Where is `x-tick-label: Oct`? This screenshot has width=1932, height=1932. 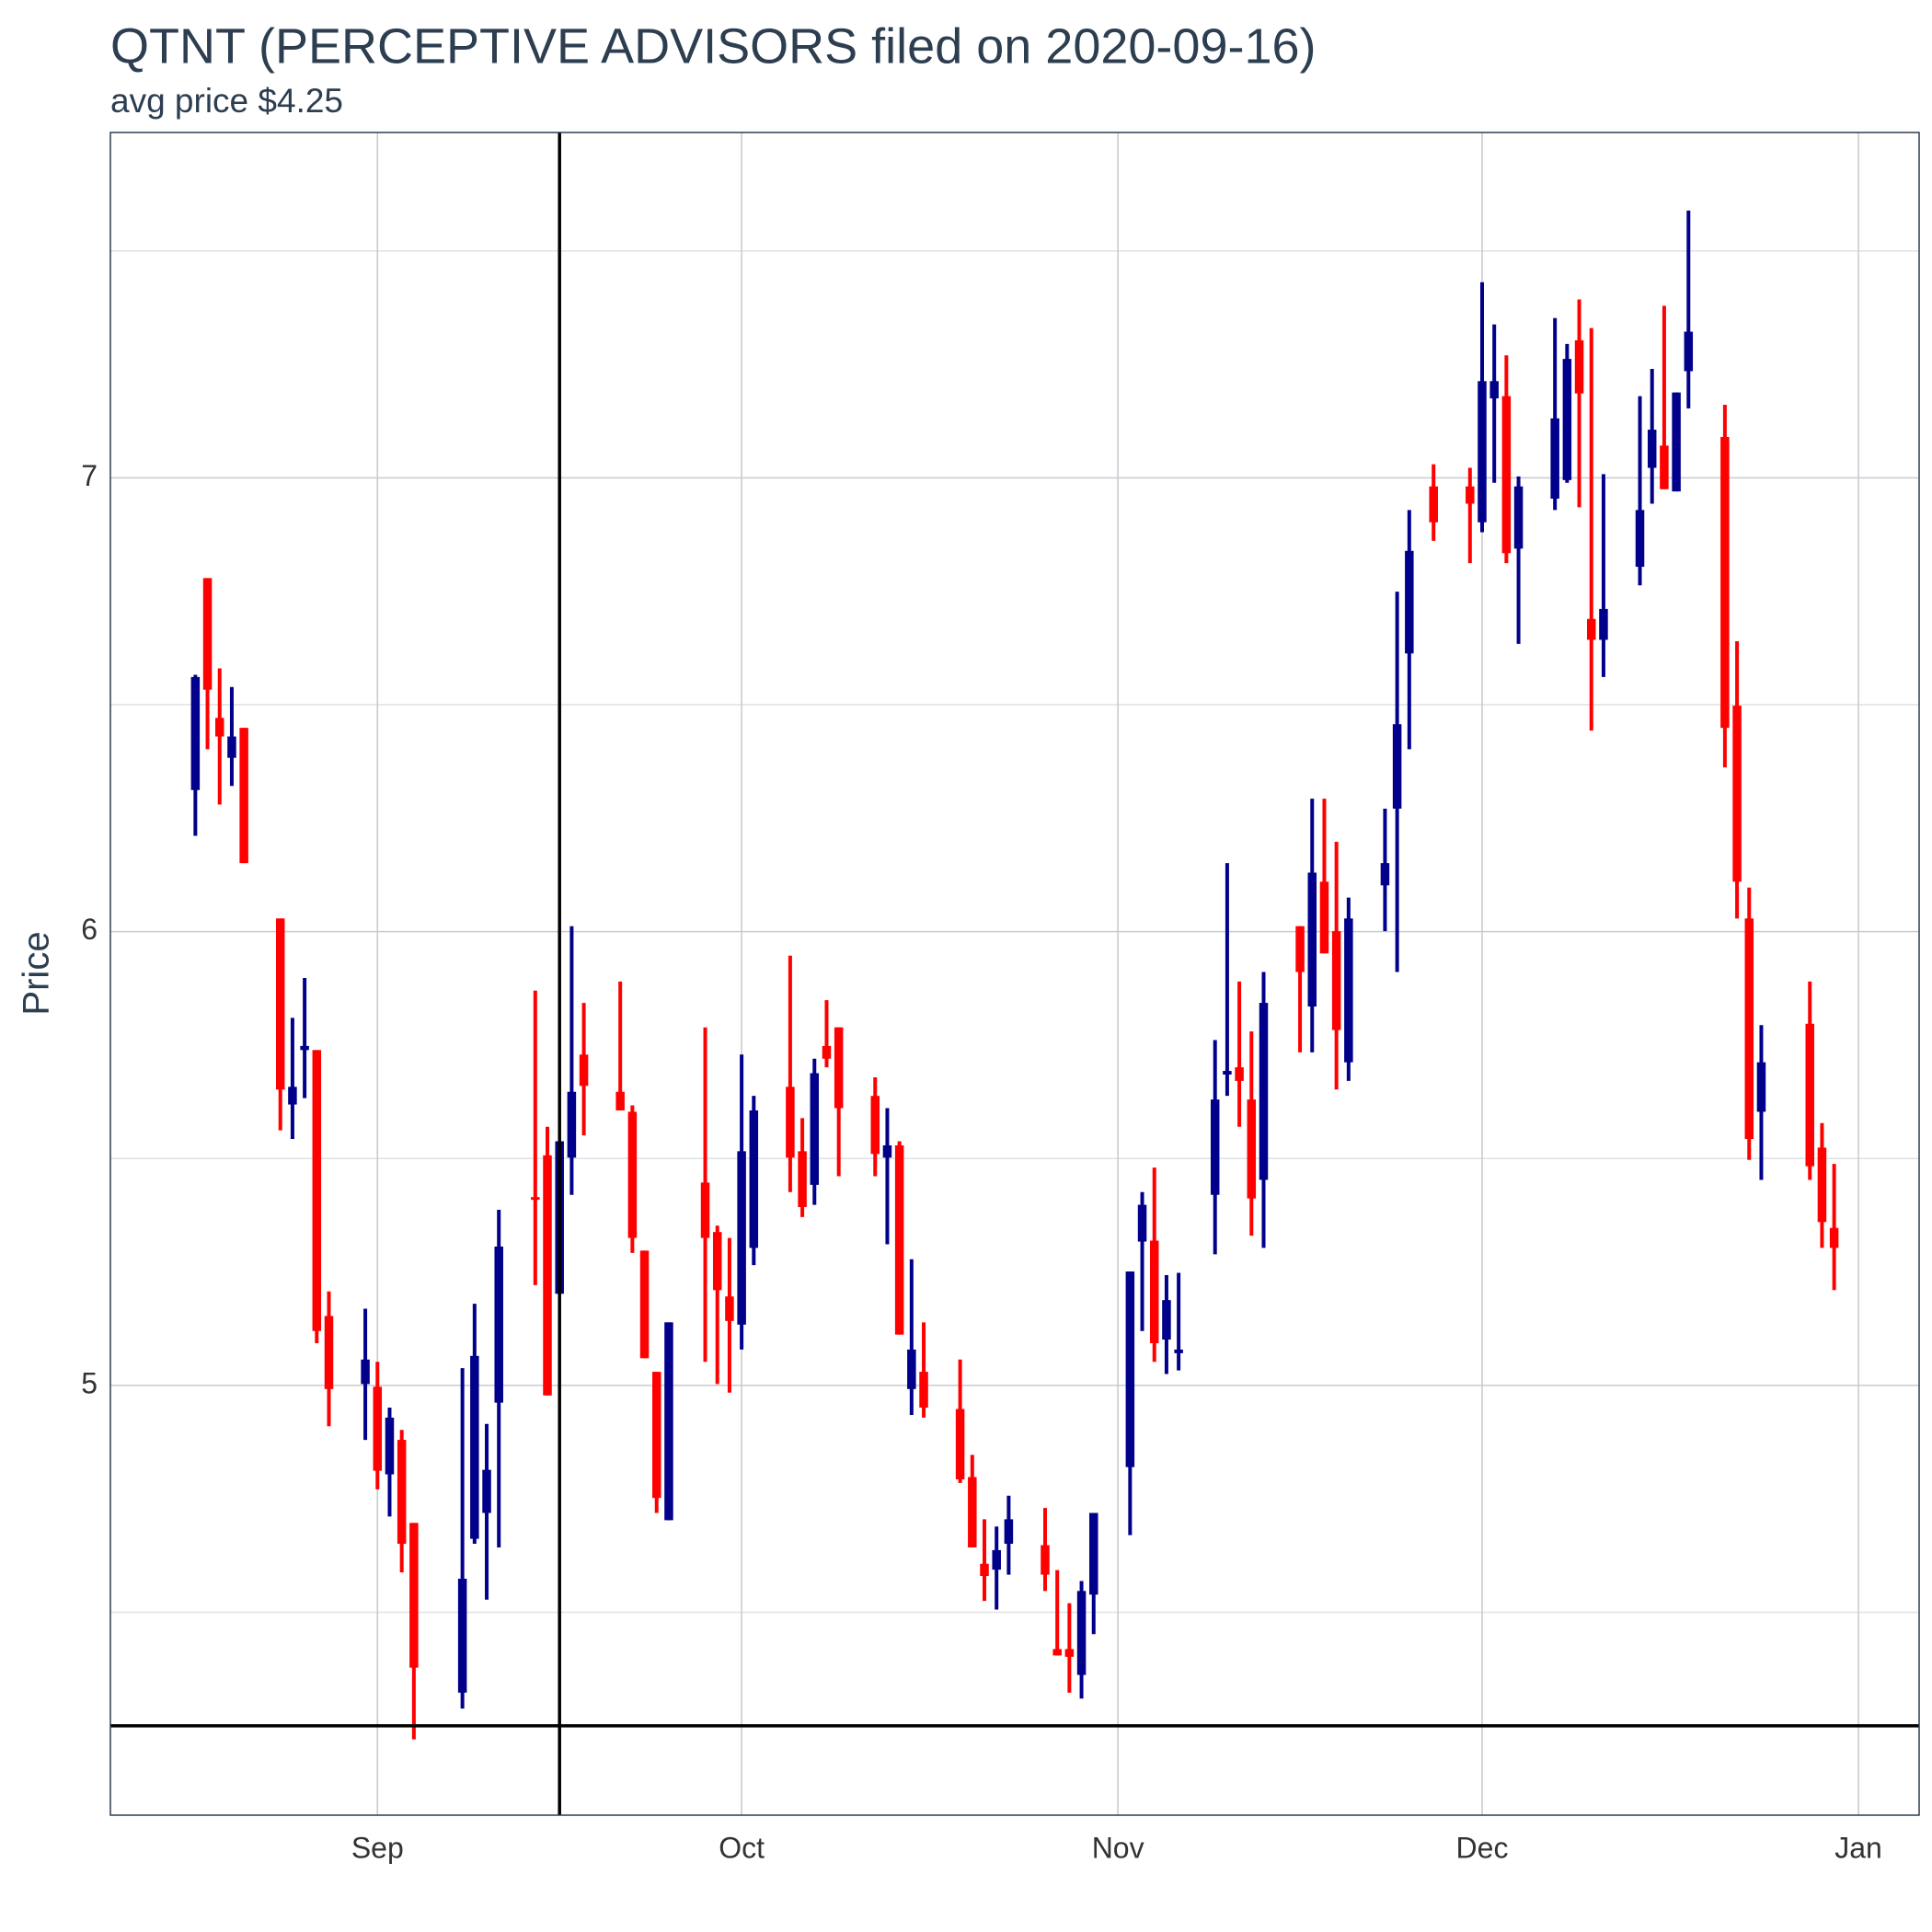
x-tick-label: Oct is located at coordinates (742, 1847).